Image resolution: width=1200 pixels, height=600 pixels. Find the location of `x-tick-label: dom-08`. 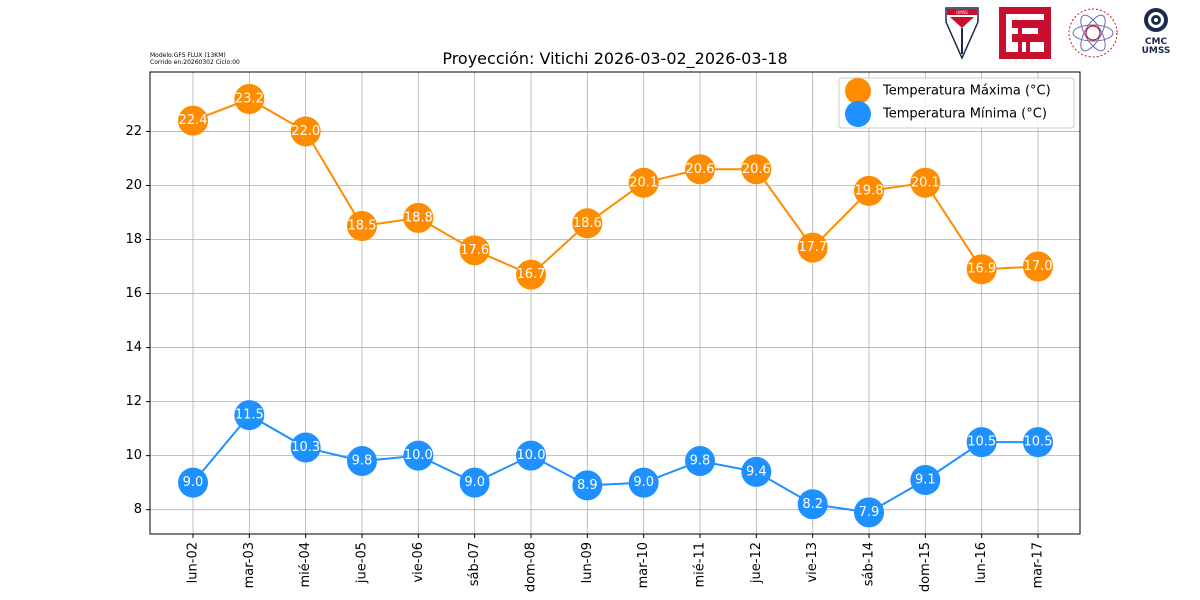

x-tick-label: dom-08 is located at coordinates (531, 567).